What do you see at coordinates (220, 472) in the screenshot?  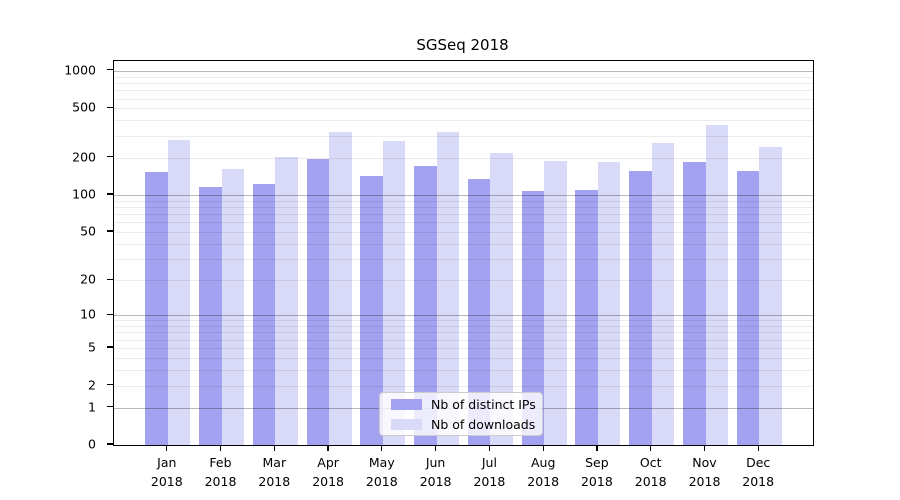 I see `x-tick-label: Feb 2018` at bounding box center [220, 472].